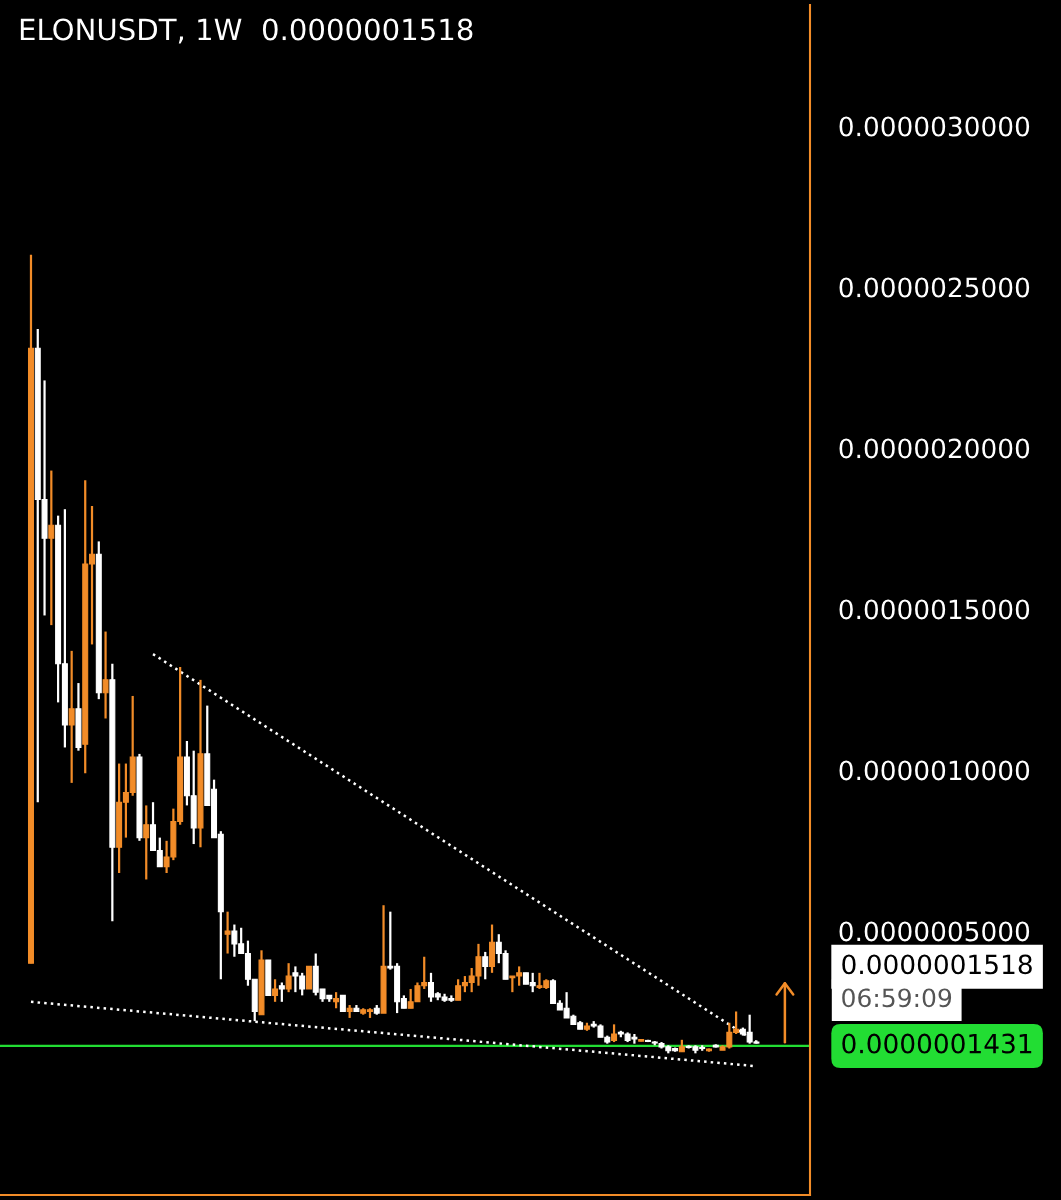 Image resolution: width=1061 pixels, height=1200 pixels. What do you see at coordinates (897, 998) in the screenshot?
I see `text: 06:59:09` at bounding box center [897, 998].